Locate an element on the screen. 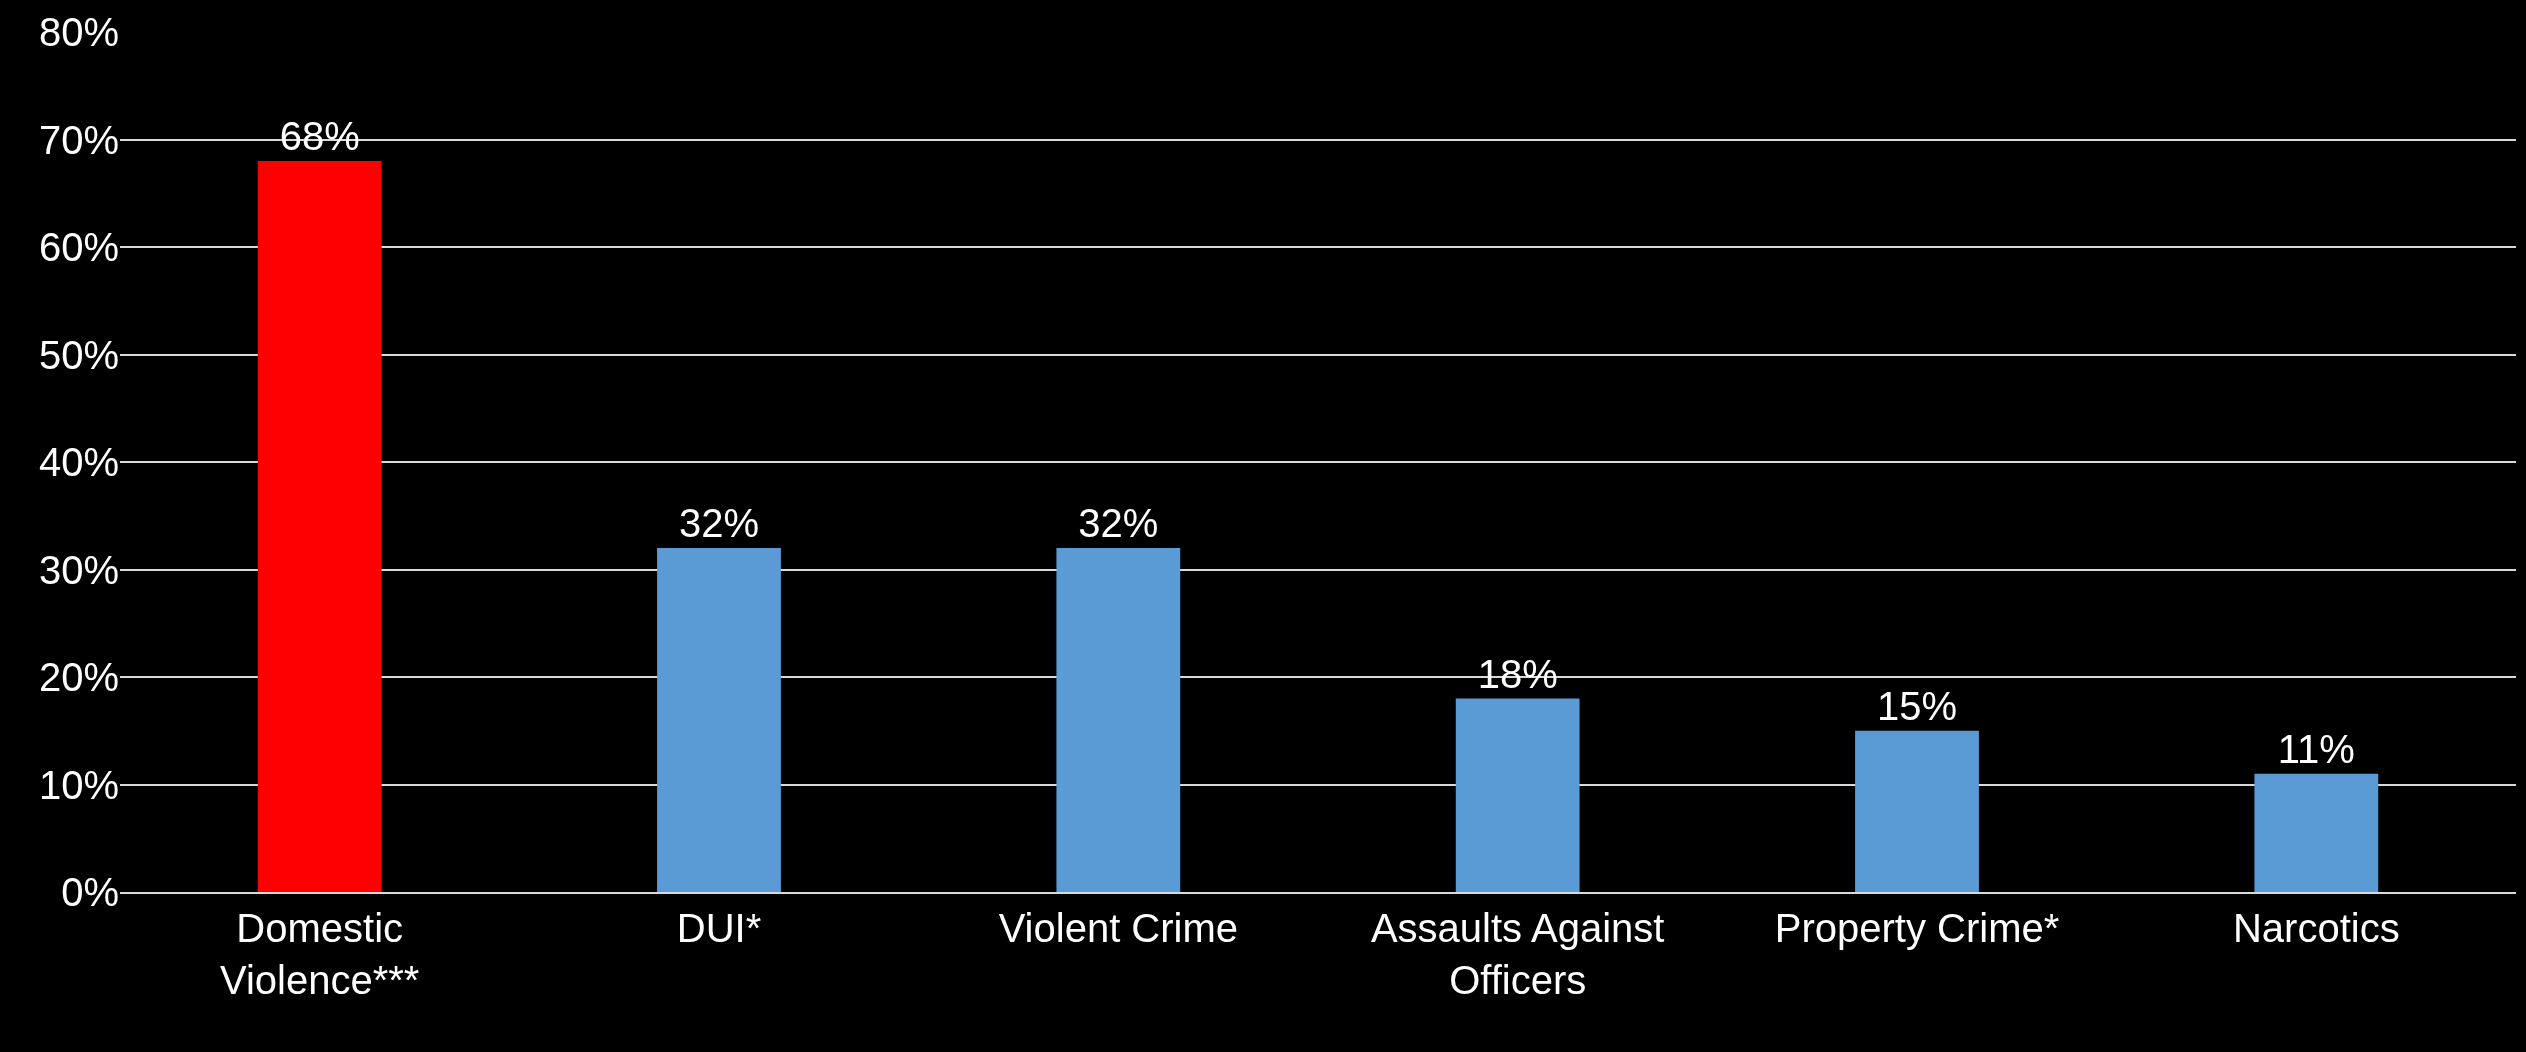 The height and width of the screenshot is (1052, 2526). x-tick-label: Narcotics is located at coordinates (2316, 928).